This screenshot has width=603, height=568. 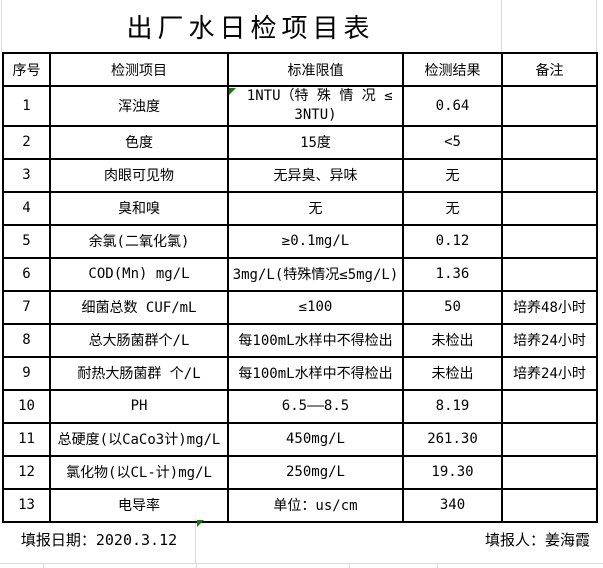 What do you see at coordinates (452, 274) in the screenshot?
I see `cell-result: 1.36` at bounding box center [452, 274].